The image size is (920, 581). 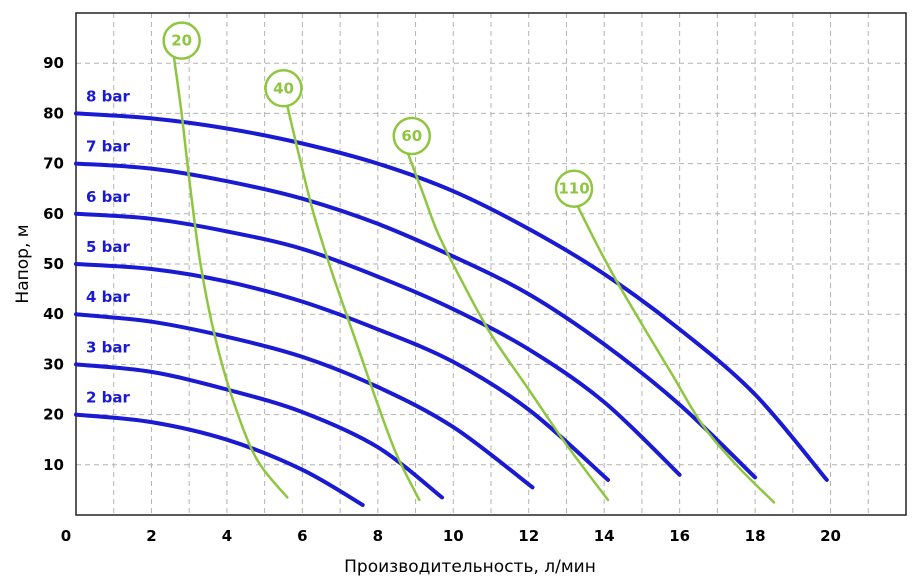 I want to click on pressure-curve-label: 8 bar, so click(x=108, y=96).